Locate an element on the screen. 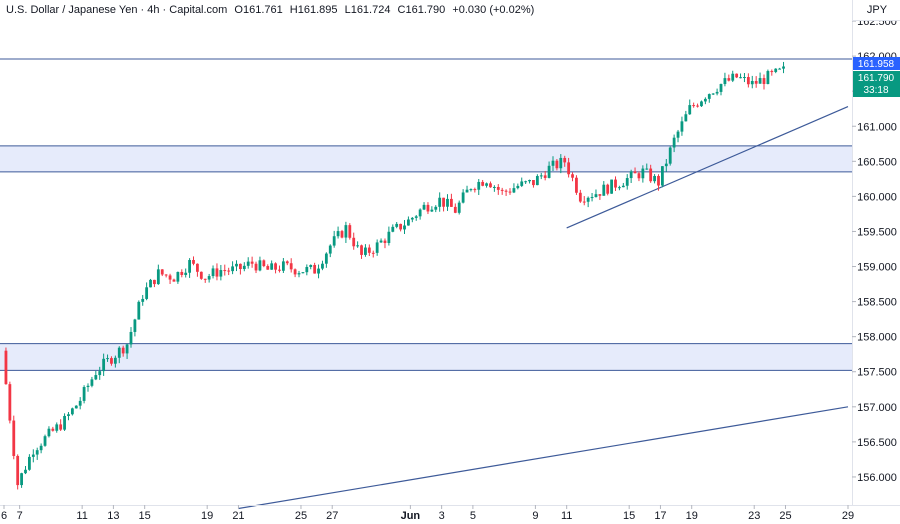 The image size is (900, 524). time-axis: 6 7 11 13 15 19 21 25 27 Jun 3 5 9 11 15 17 19 23 25 29 is located at coordinates (427, 513).